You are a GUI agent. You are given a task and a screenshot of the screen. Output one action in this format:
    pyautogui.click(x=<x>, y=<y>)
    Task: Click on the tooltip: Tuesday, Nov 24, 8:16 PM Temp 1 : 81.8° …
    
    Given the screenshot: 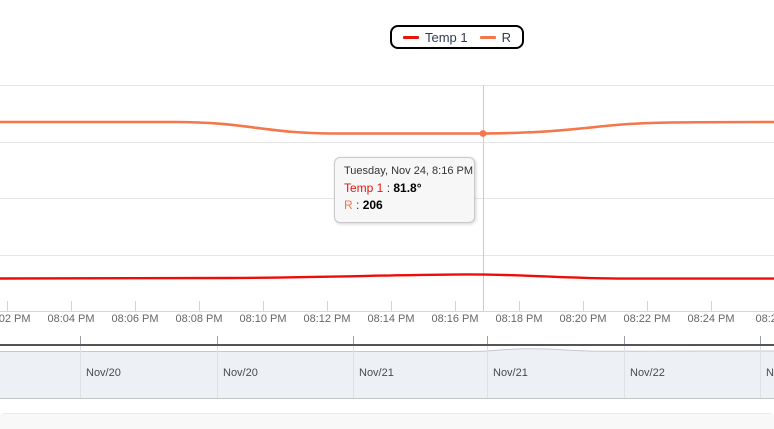 What is the action you would take?
    pyautogui.click(x=404, y=190)
    